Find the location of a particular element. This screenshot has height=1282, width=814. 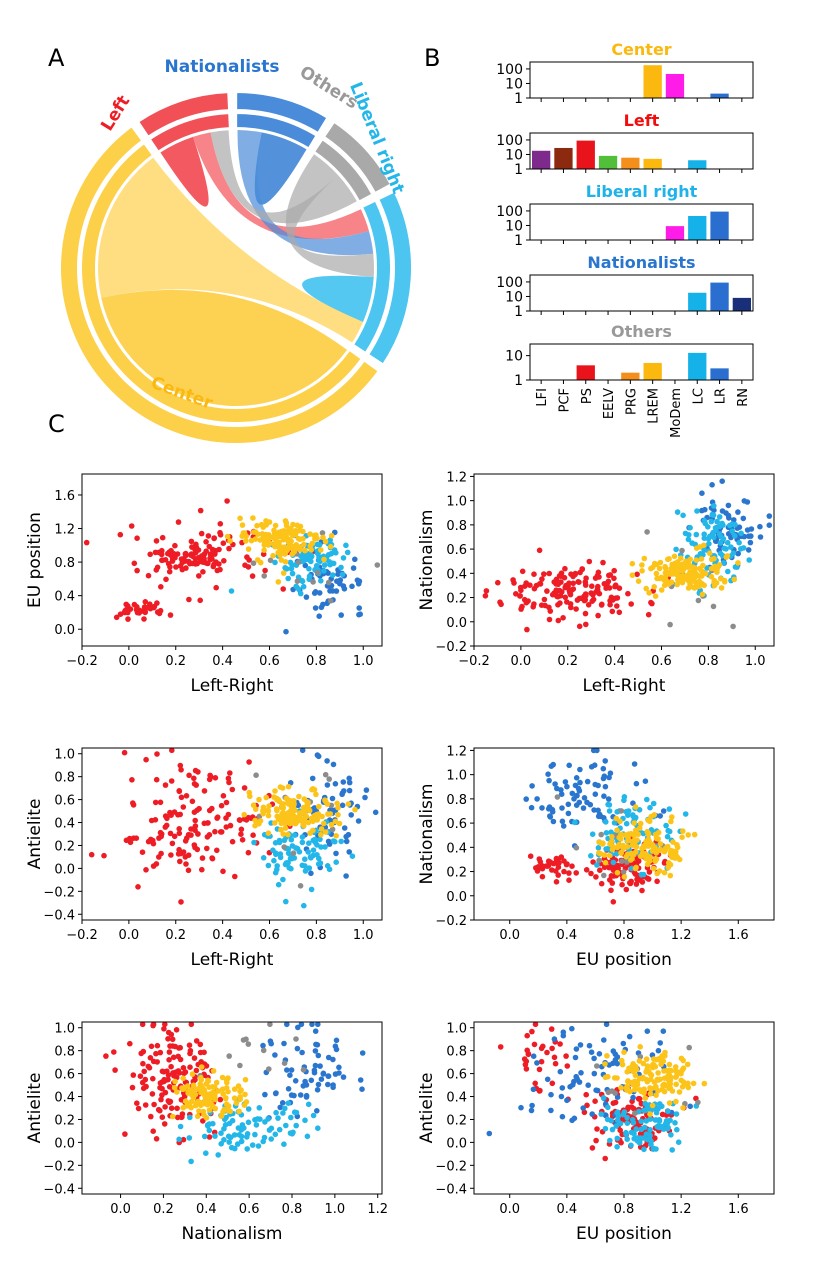

bar-axes-others is located at coordinates (641, 362).